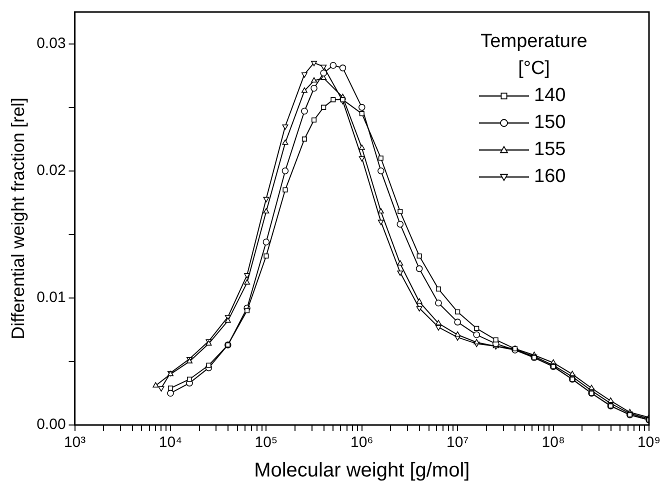 Image resolution: width=667 pixels, height=489 pixels. I want to click on x-tick-label: 10⁸, so click(553, 443).